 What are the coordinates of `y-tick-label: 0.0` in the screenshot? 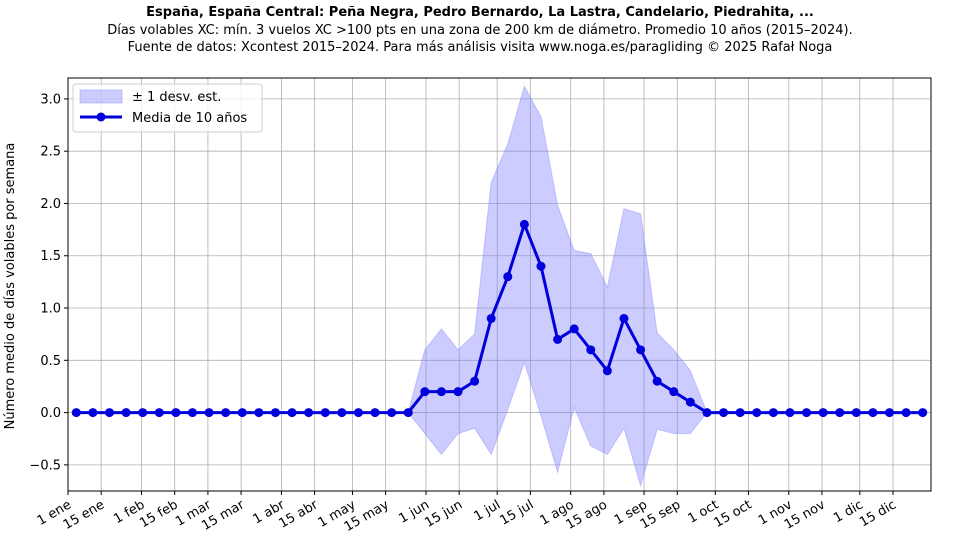 It's located at (50, 413).